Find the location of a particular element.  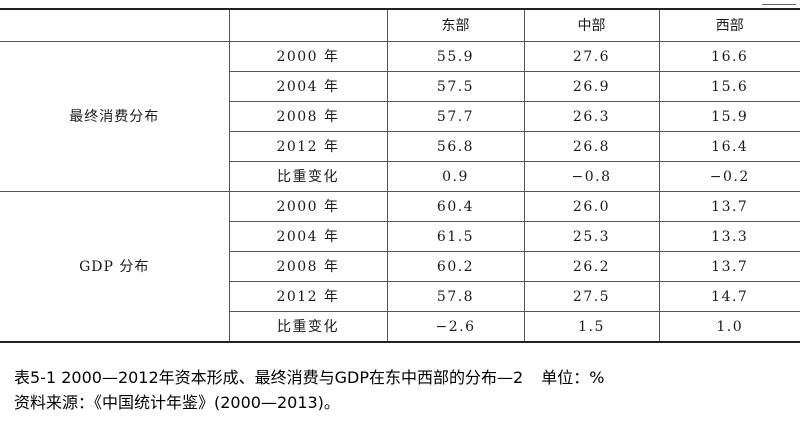

cell-east: 57.5 is located at coordinates (455, 86).